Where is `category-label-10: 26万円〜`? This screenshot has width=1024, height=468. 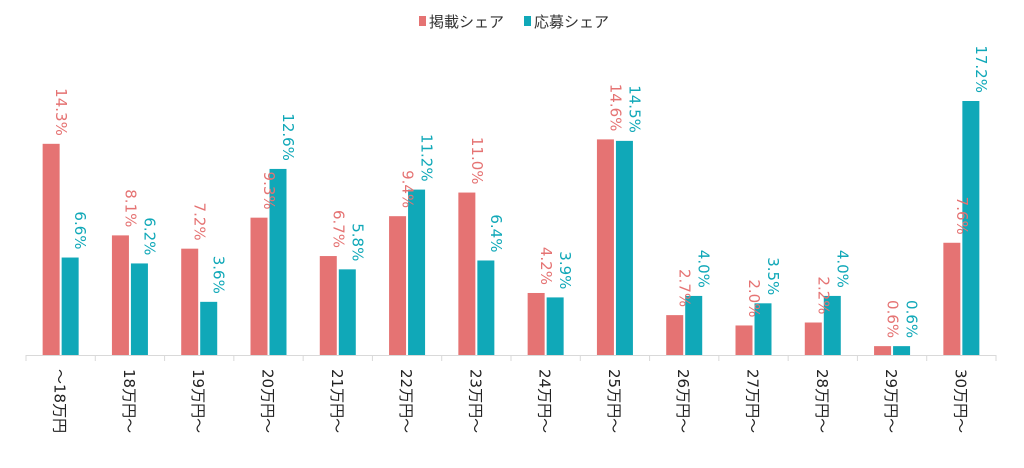 category-label-10: 26万円〜 is located at coordinates (683, 401).